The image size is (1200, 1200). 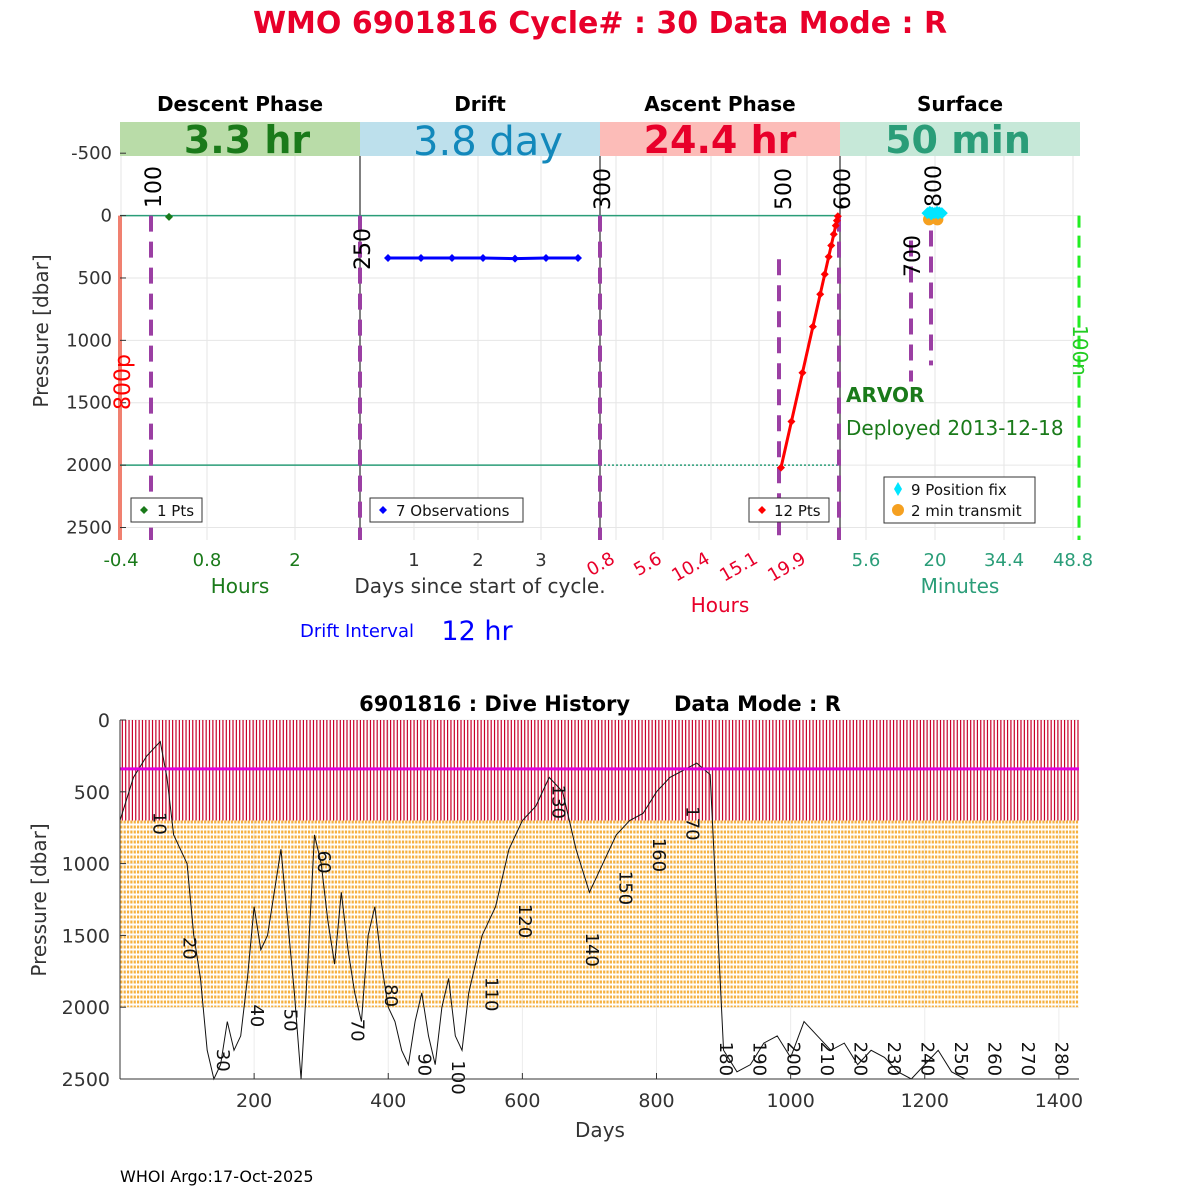 I want to click on profile-number-label: 170, so click(x=692, y=823).